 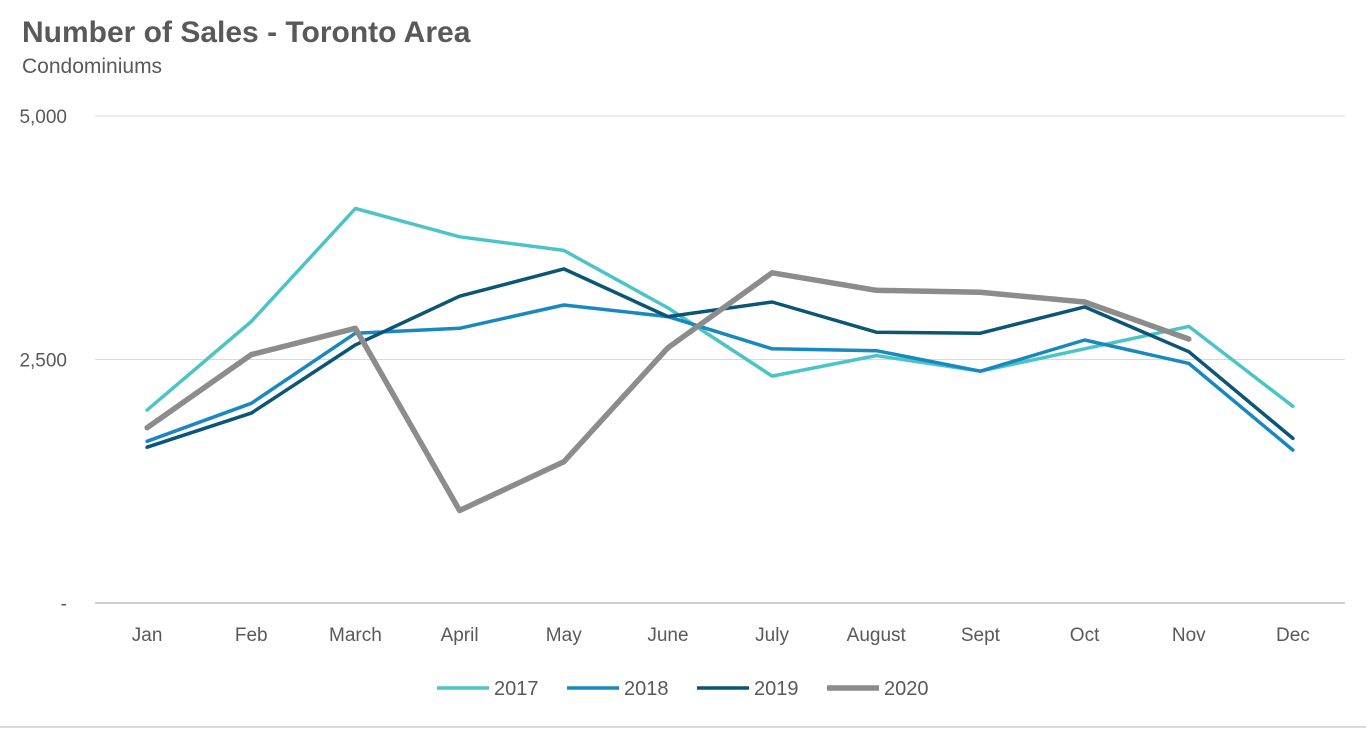 I want to click on x-tick-label: March, so click(x=355, y=635).